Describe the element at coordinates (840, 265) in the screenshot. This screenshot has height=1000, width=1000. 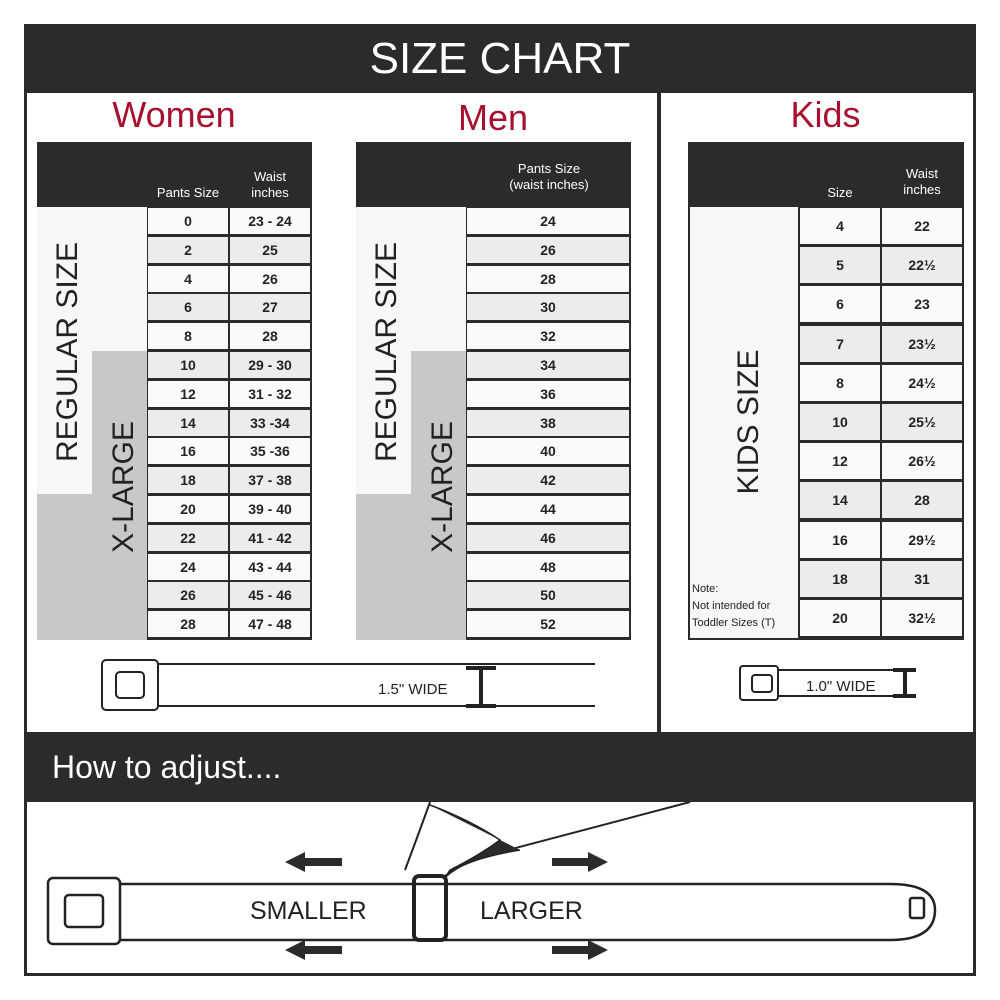
I see `kids-size-cell: 5` at that location.